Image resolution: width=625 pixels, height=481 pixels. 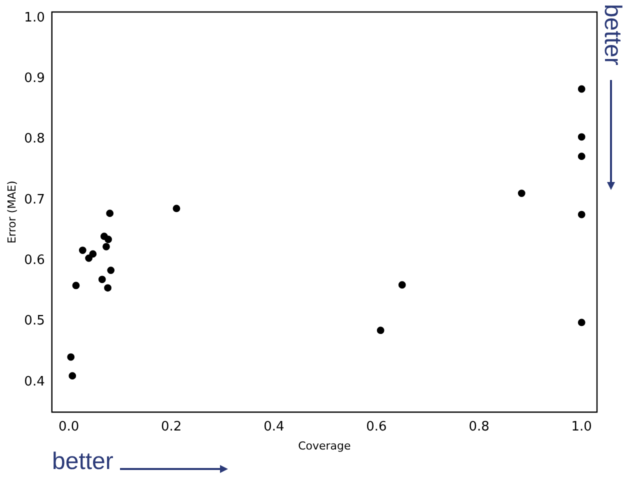 What do you see at coordinates (479, 426) in the screenshot?
I see `x-tick-label: 0.8` at bounding box center [479, 426].